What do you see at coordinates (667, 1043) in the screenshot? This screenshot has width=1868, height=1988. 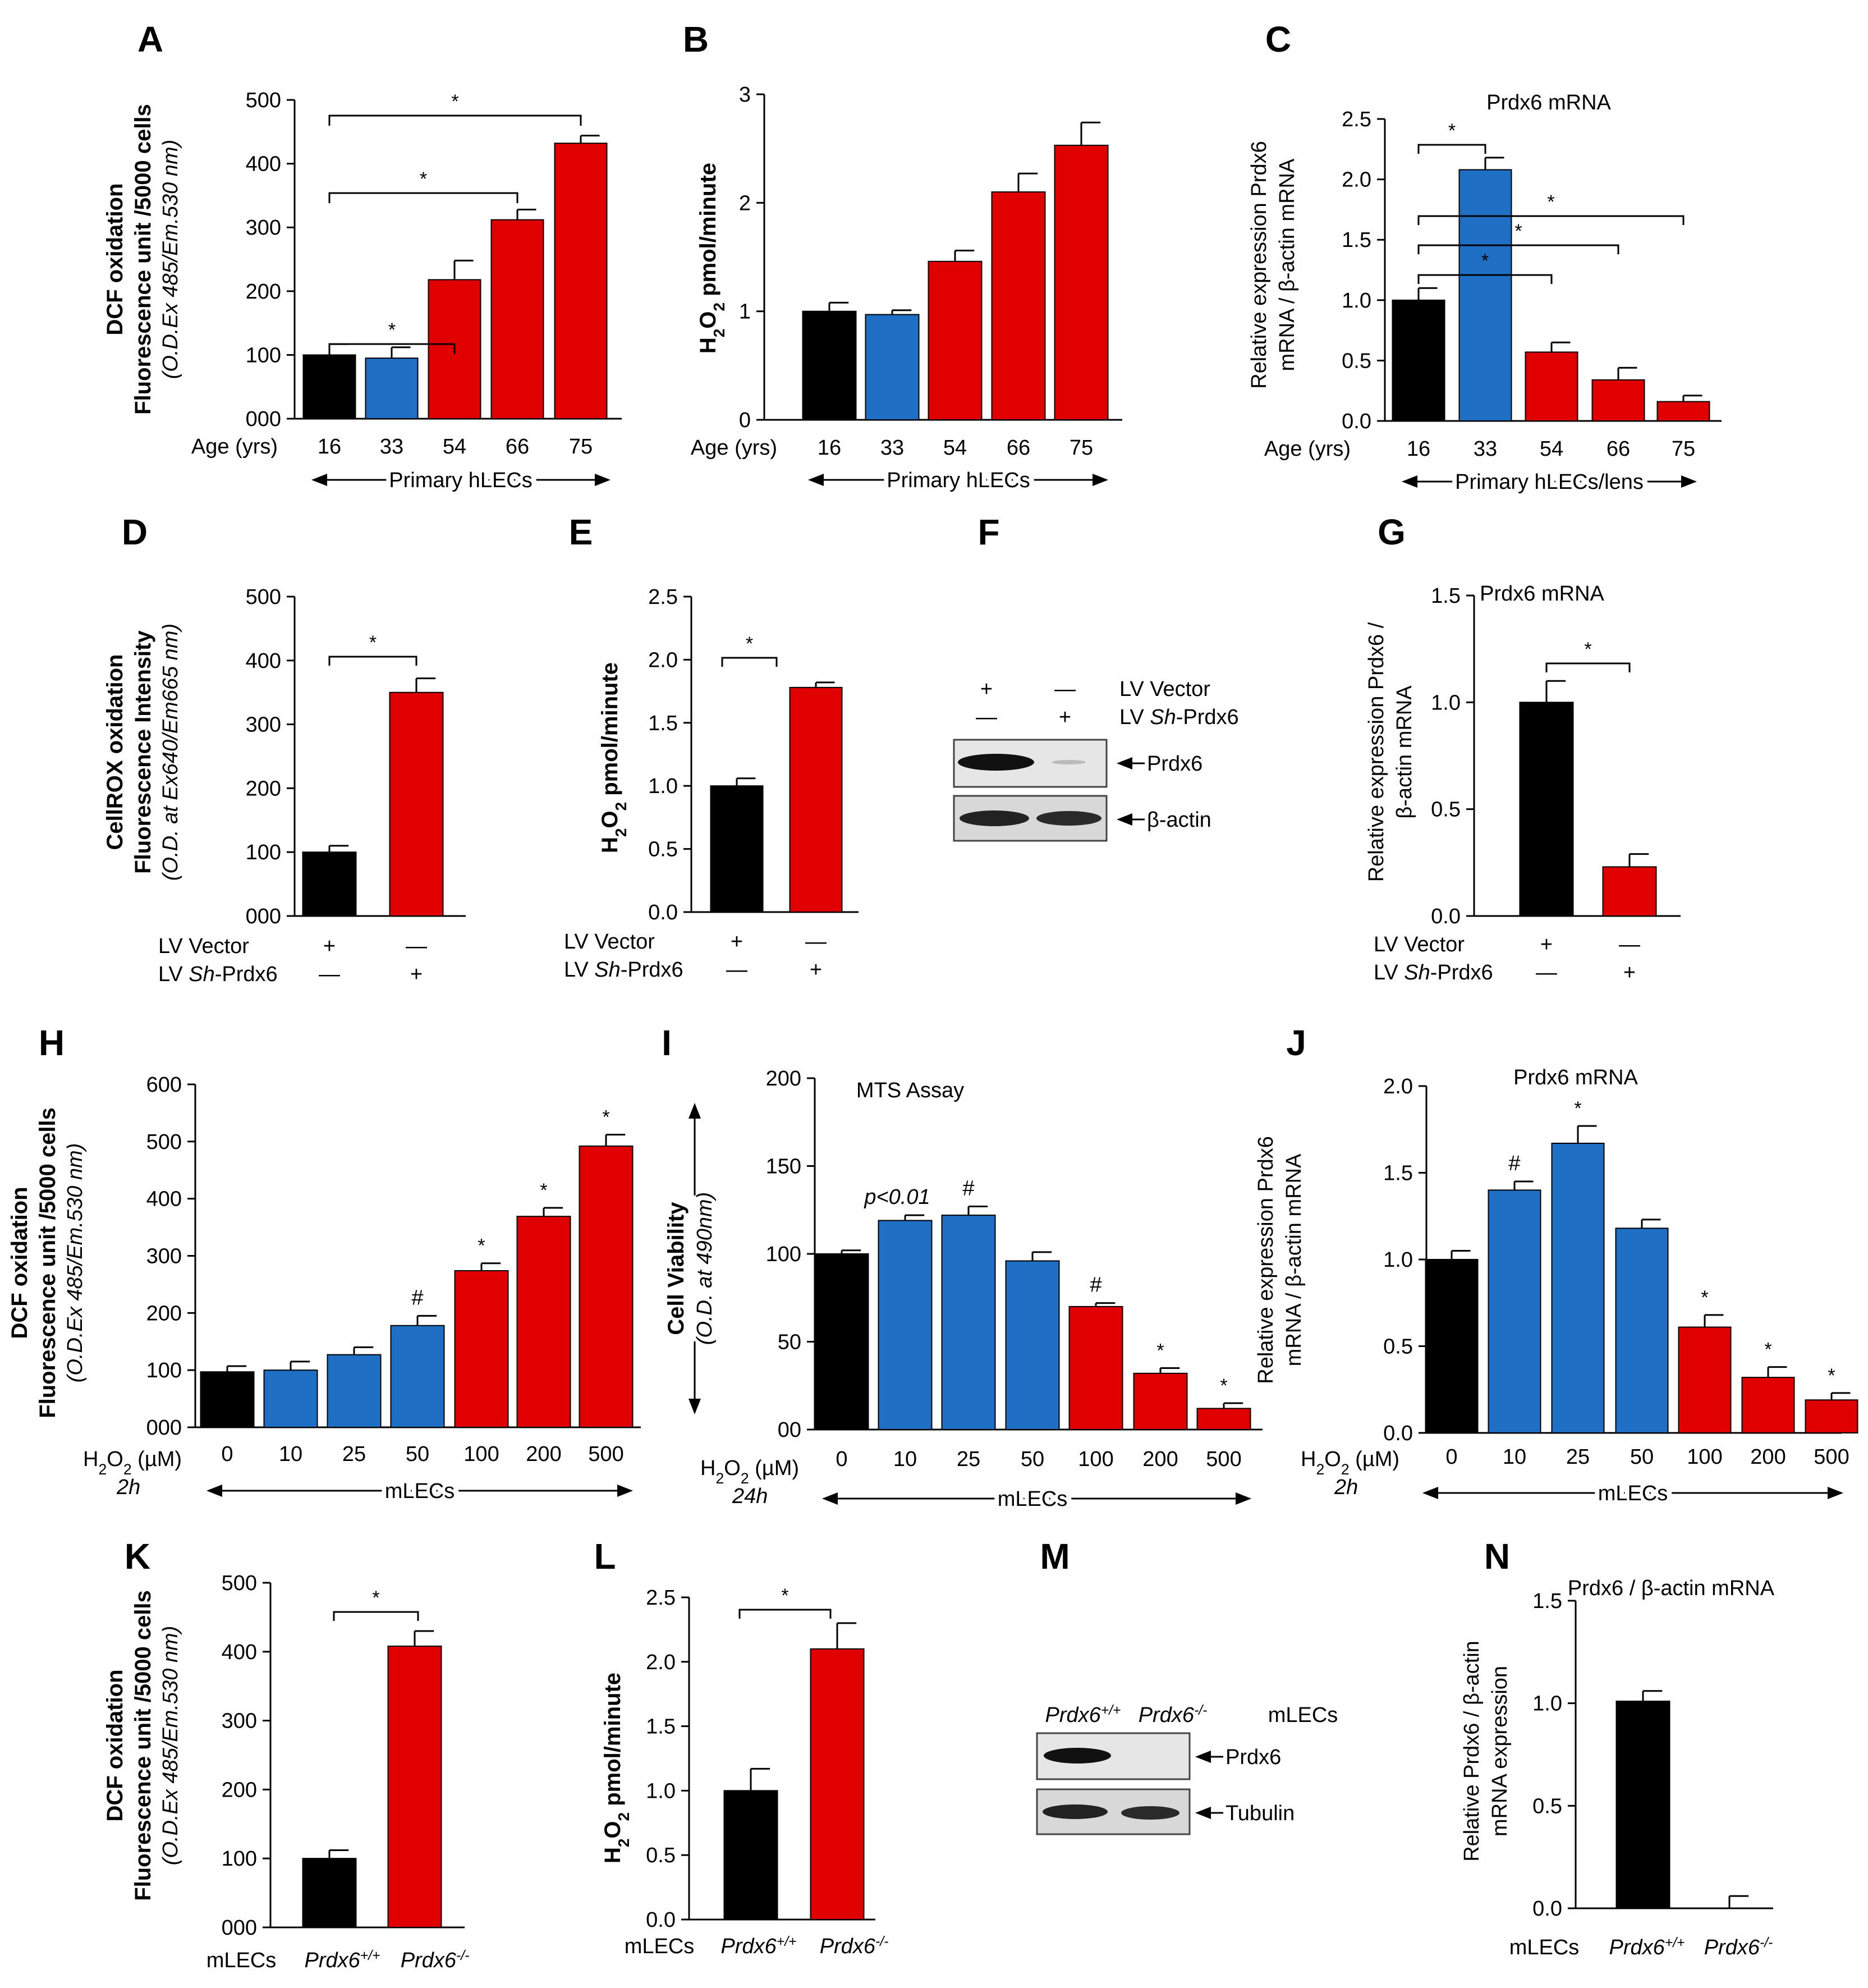 I see `panel-label-i: I` at bounding box center [667, 1043].